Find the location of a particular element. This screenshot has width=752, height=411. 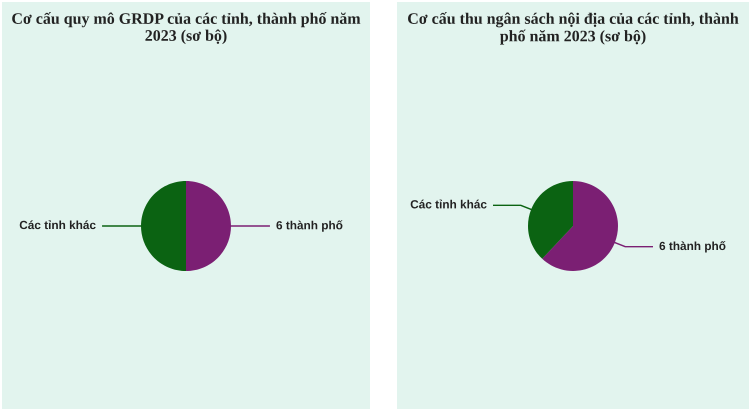

chart-title: Cơ cấu thu ngân sách nội địa của các tỉnh, thành phố năm 2023 (sơ bộ) is located at coordinates (573, 28).